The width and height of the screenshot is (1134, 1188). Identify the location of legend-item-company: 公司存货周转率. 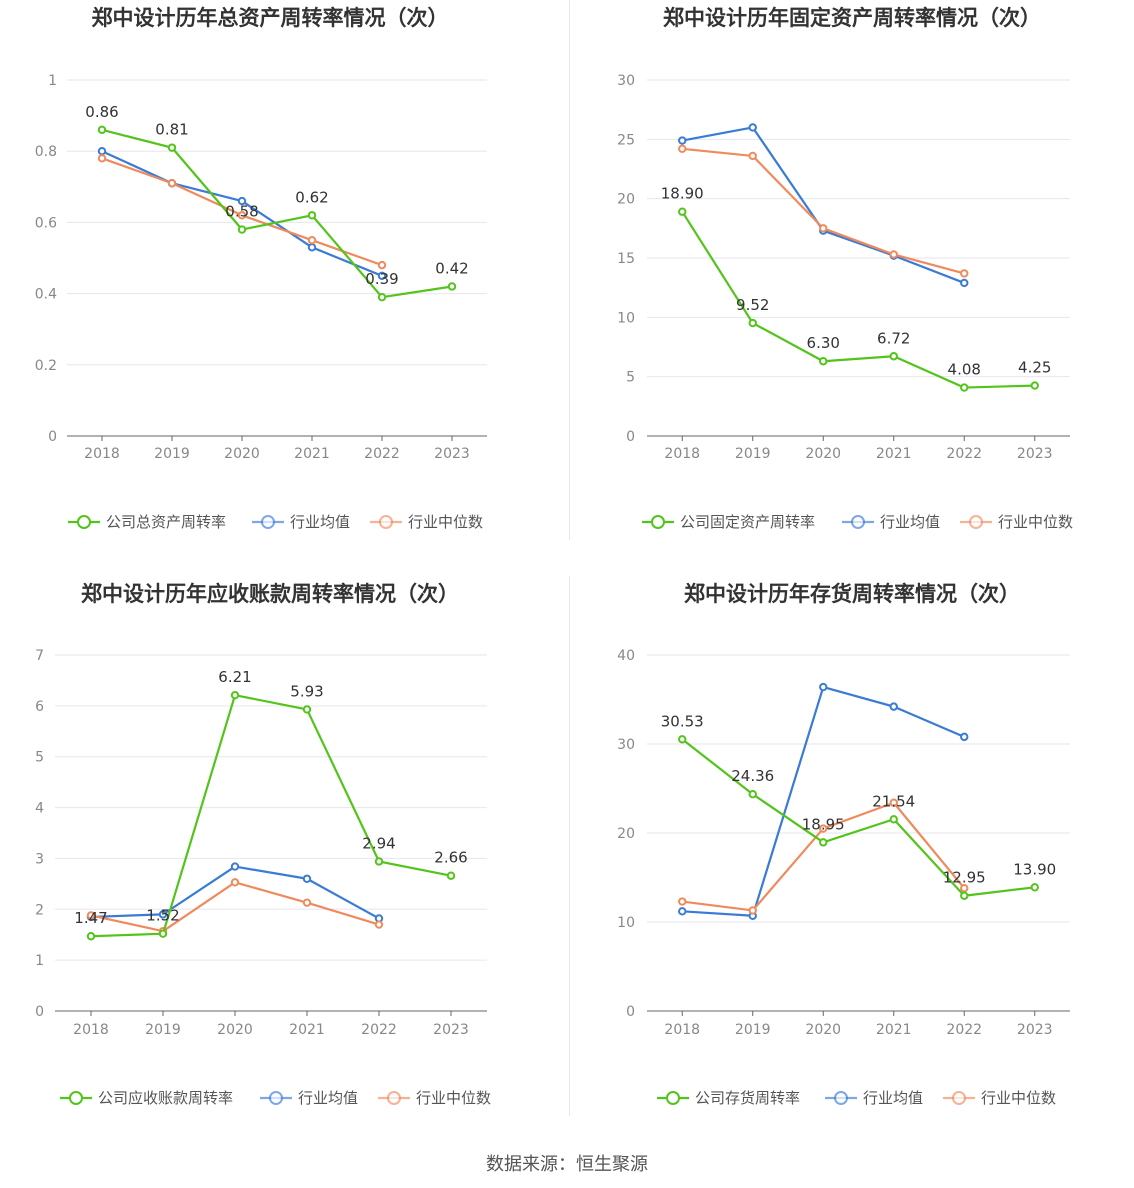
(728, 1098).